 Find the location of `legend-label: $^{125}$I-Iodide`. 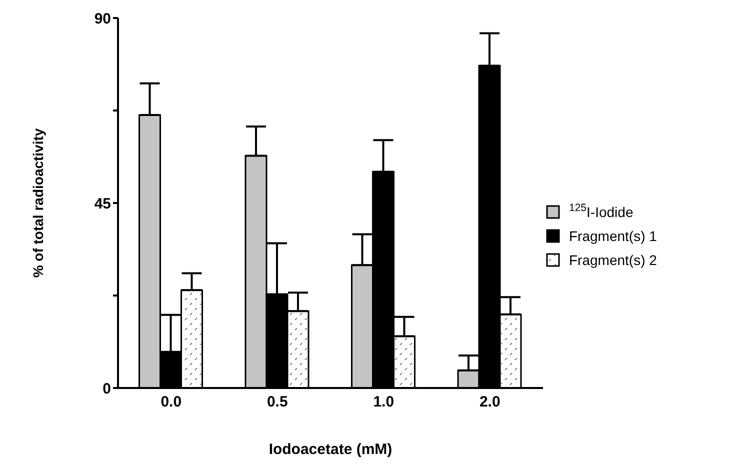

legend-label: $^{125}$I-Iodide is located at coordinates (601, 211).